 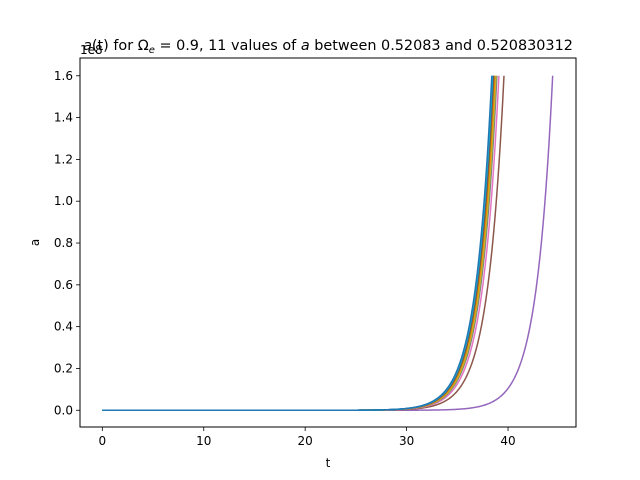 I want to click on title-subscript: e, so click(x=152, y=50).